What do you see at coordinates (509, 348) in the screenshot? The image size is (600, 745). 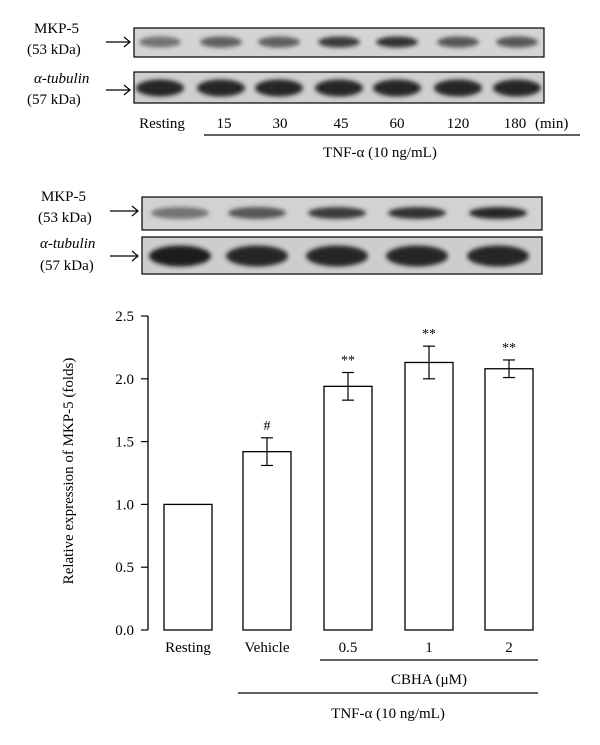 I see `annotation-4: **` at bounding box center [509, 348].